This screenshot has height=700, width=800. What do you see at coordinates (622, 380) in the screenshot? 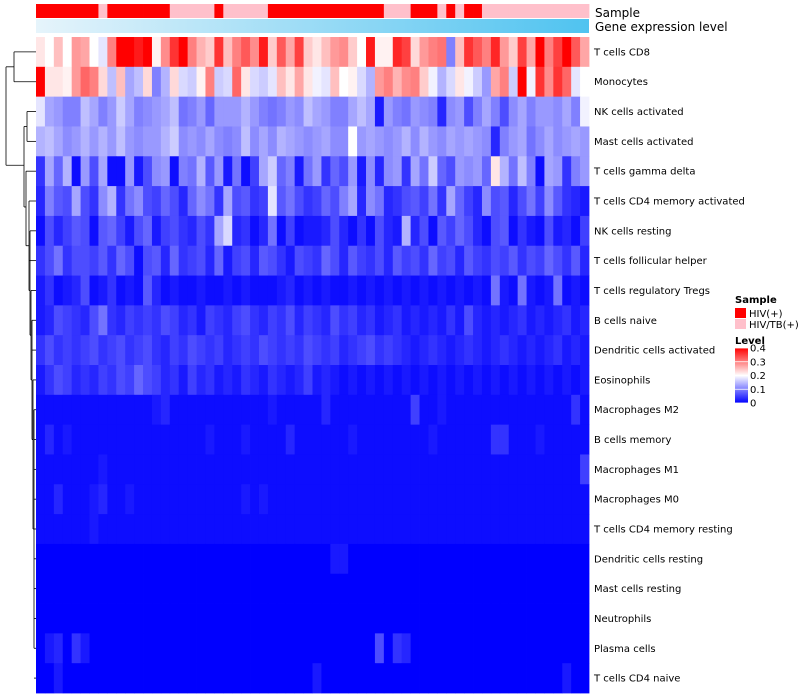
I see `row-label: Eosinophils` at bounding box center [622, 380].